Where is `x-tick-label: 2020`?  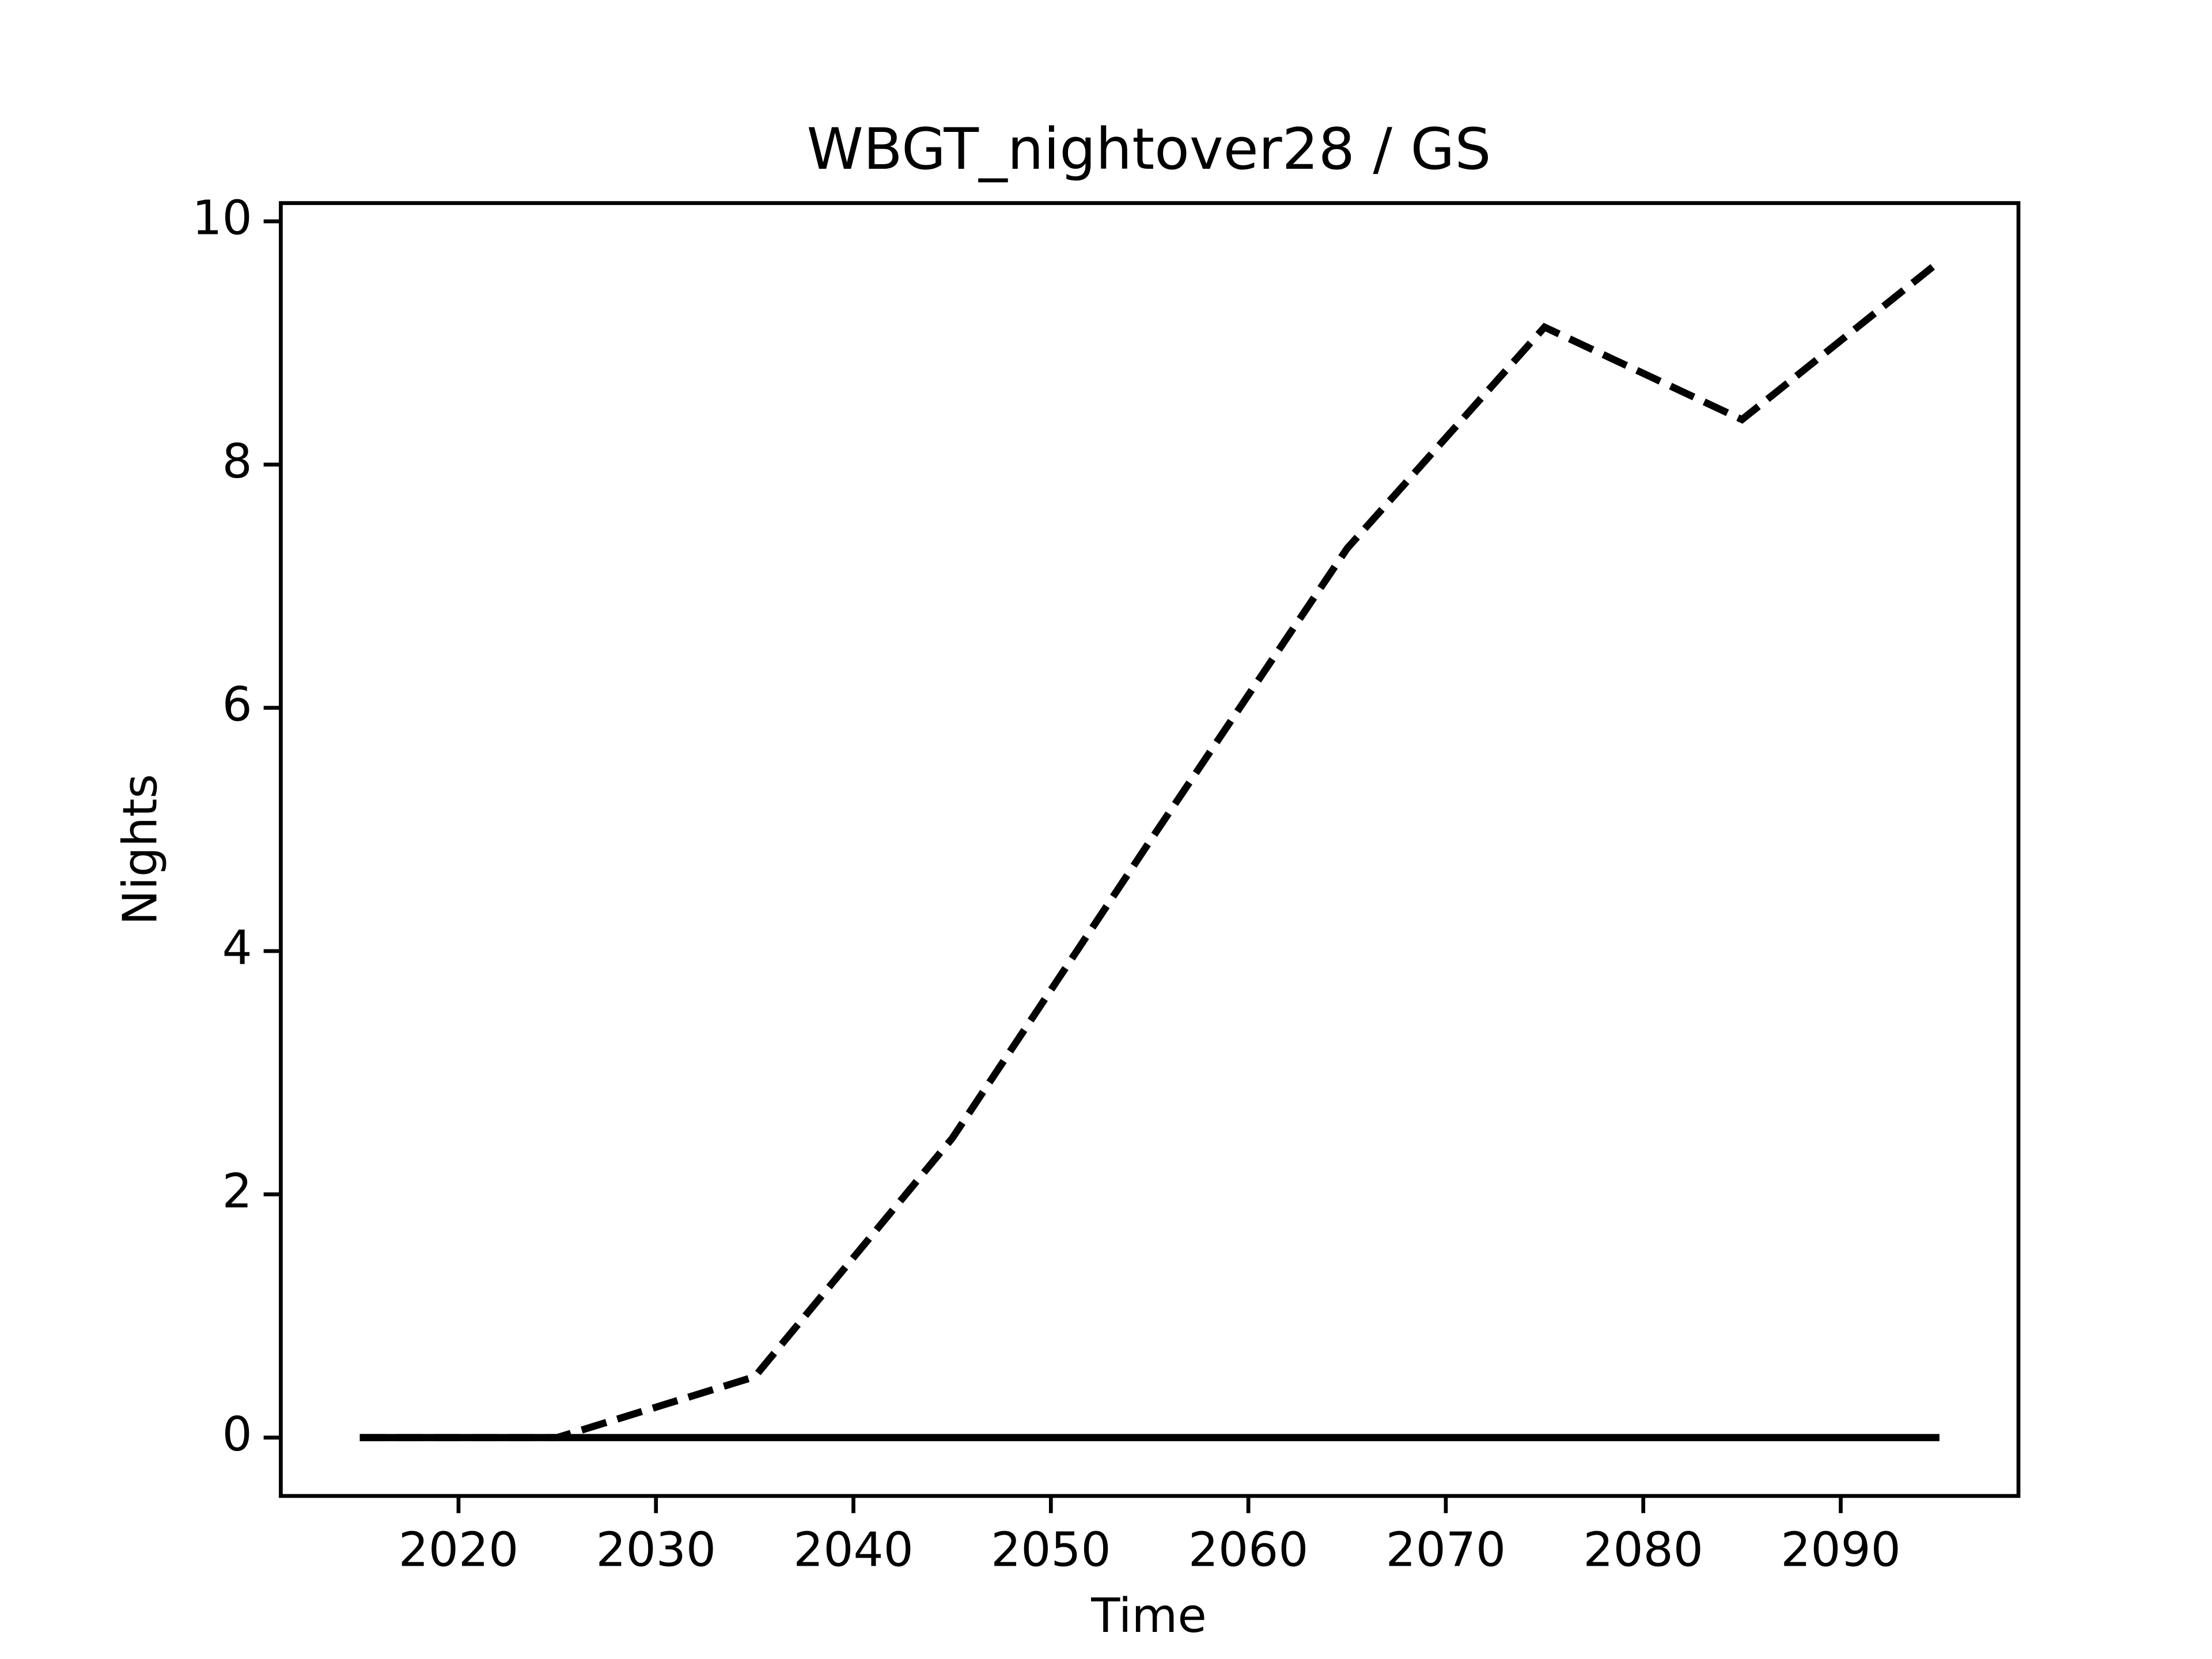
x-tick-label: 2020 is located at coordinates (459, 1550).